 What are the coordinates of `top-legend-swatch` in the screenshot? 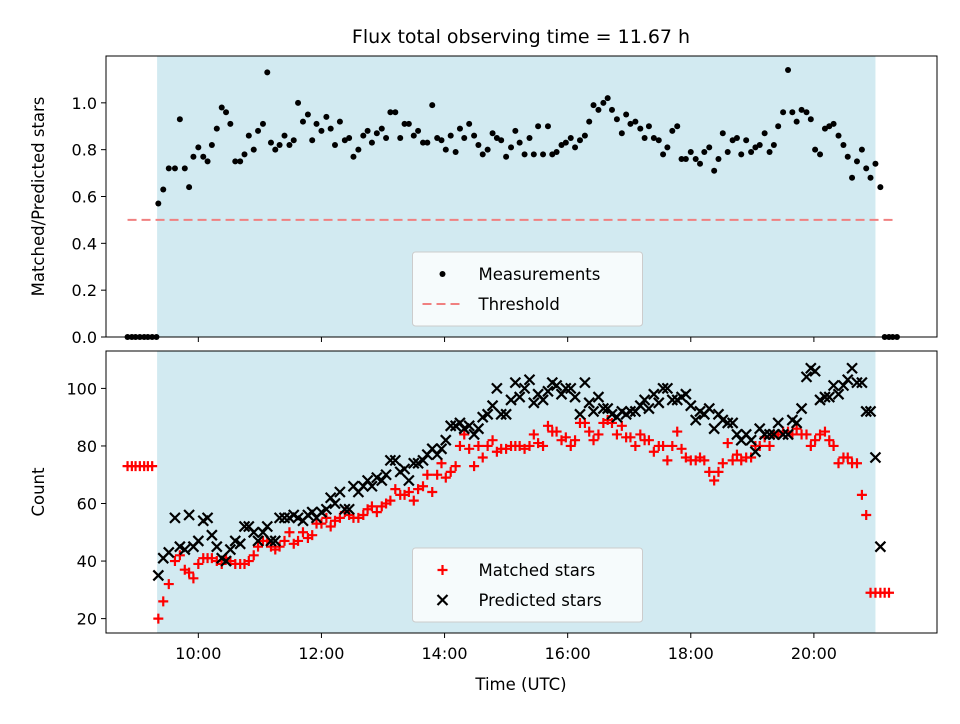 It's located at (442, 274).